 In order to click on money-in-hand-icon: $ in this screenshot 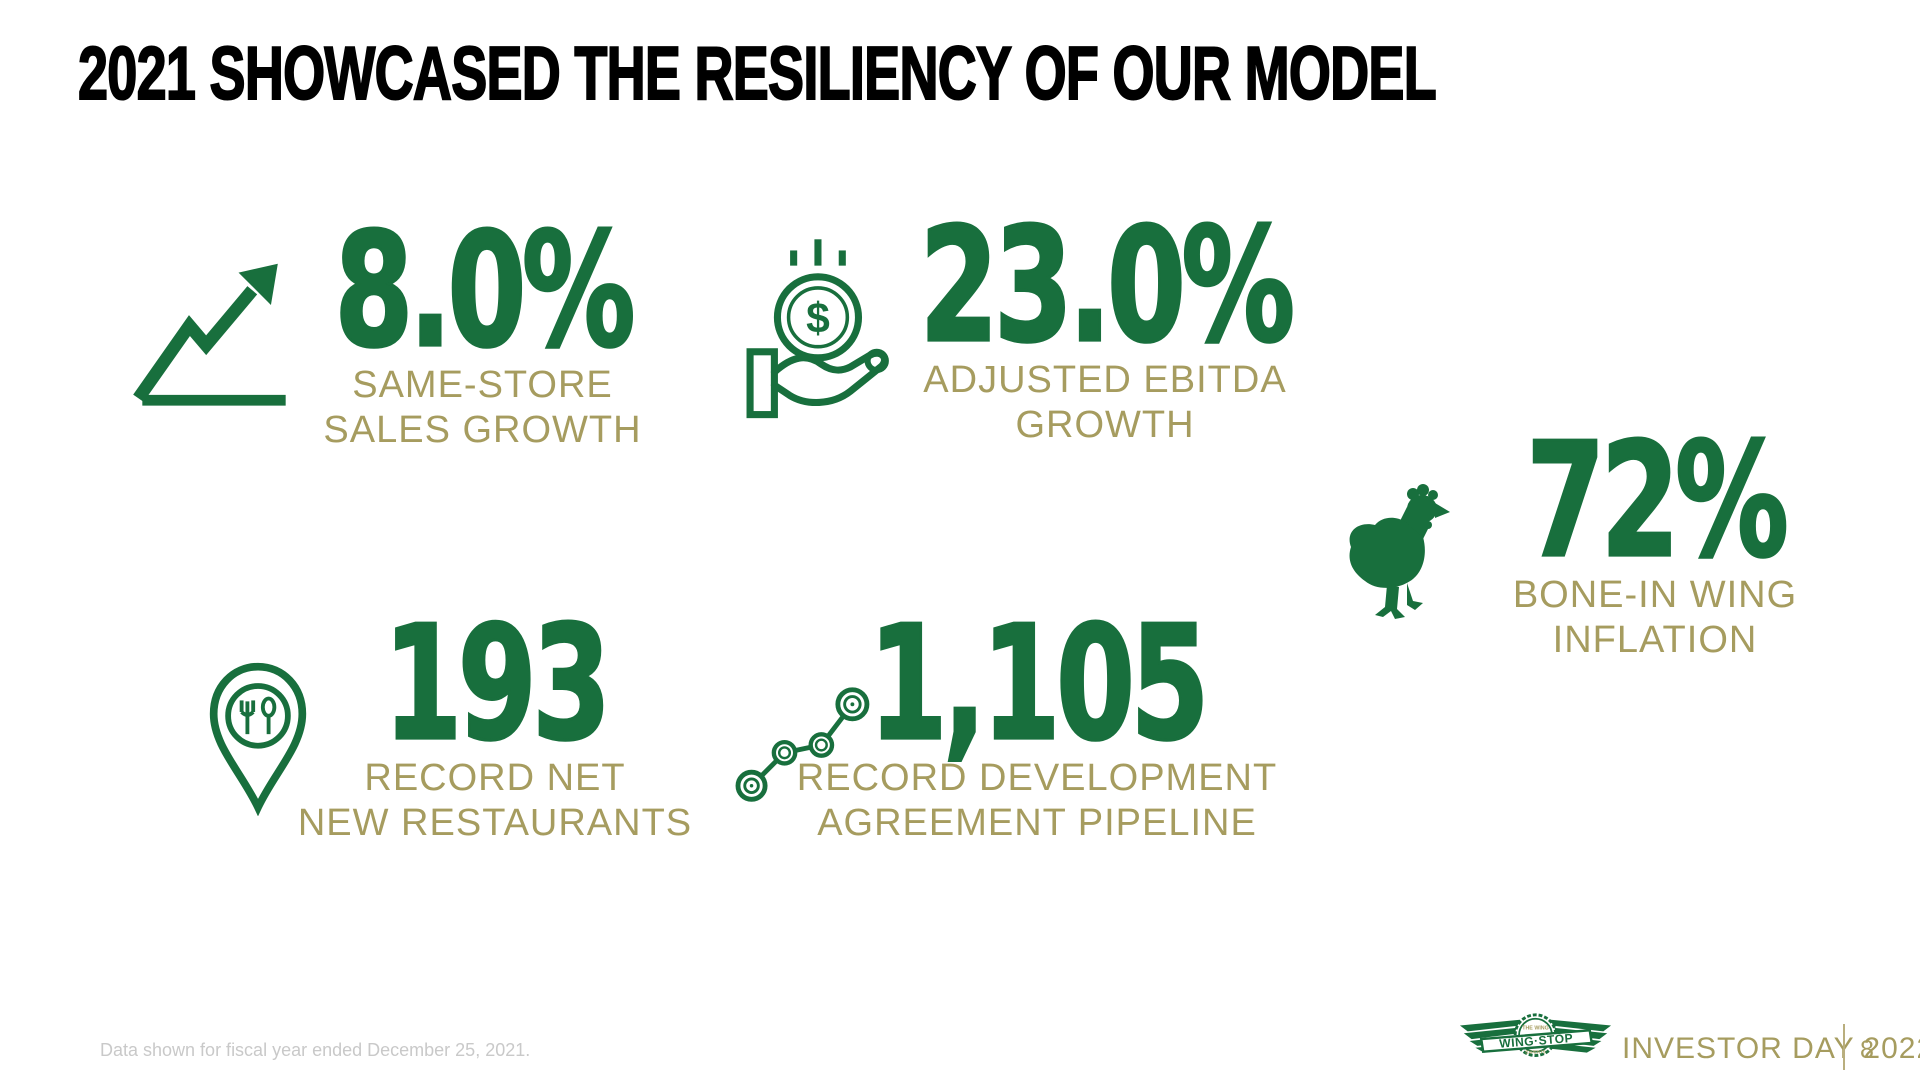, I will do `click(821, 331)`.